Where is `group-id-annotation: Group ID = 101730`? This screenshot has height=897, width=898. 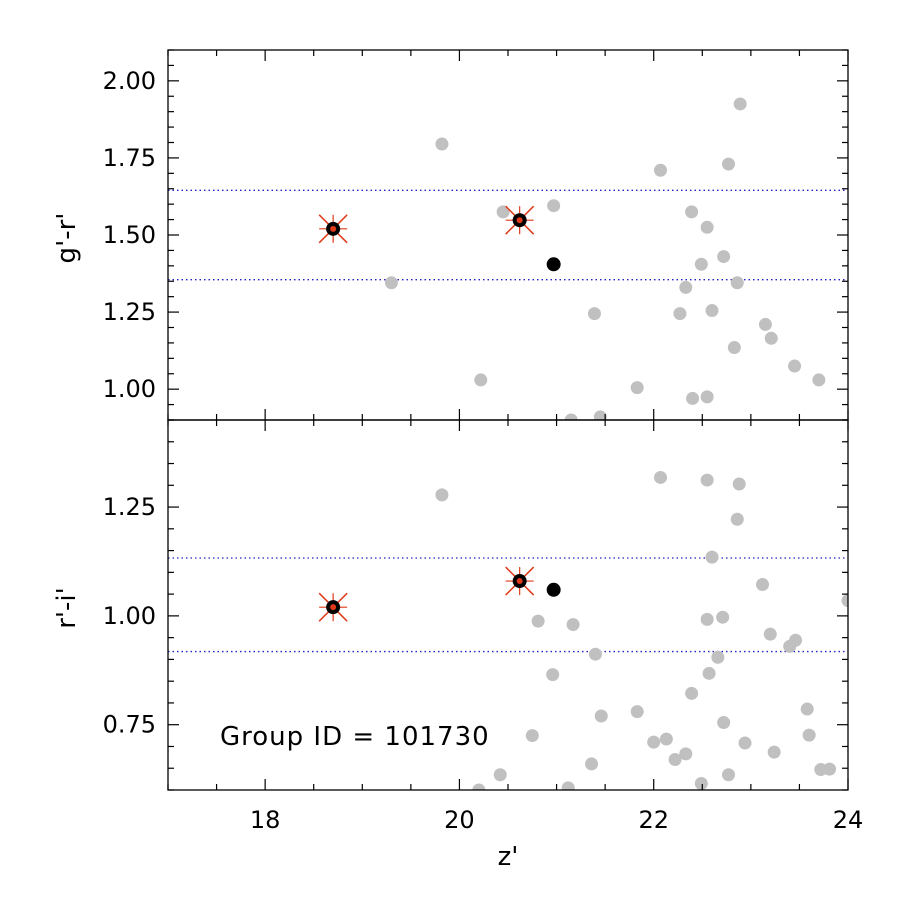 group-id-annotation: Group ID = 101730 is located at coordinates (355, 737).